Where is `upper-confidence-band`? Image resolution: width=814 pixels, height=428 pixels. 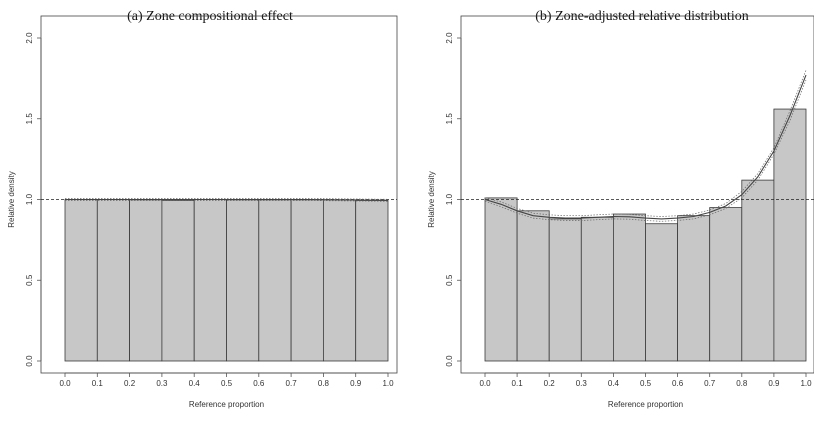 upper-confidence-band is located at coordinates (645, 143).